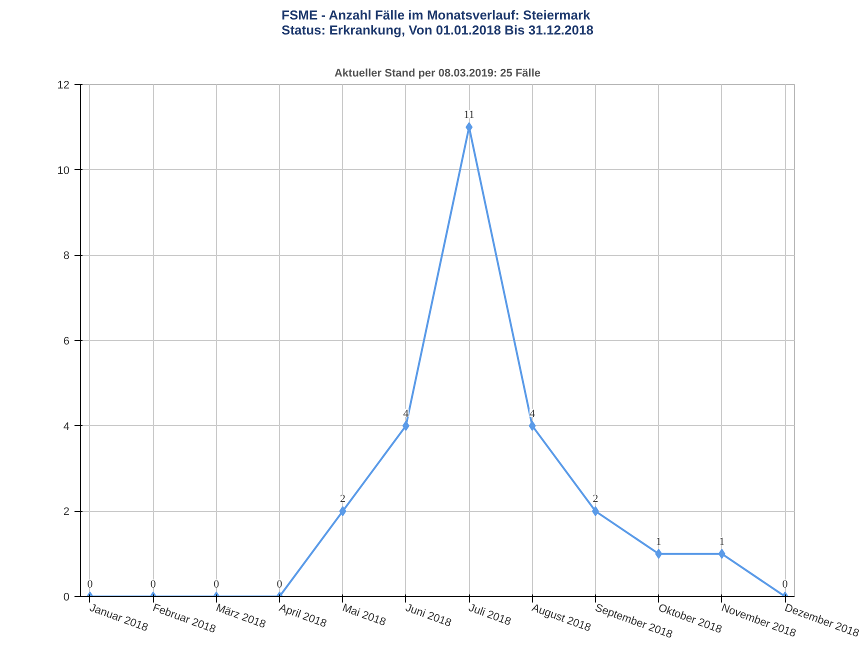 Image resolution: width=864 pixels, height=651 pixels. Describe the element at coordinates (438, 23) in the screenshot. I see `chart-title: FSME - Anzahl Fälle im Monatsverlauf: Steiermark Status: Erkrankung, Von 01.01.2018 Bis 31.12.2018` at that location.